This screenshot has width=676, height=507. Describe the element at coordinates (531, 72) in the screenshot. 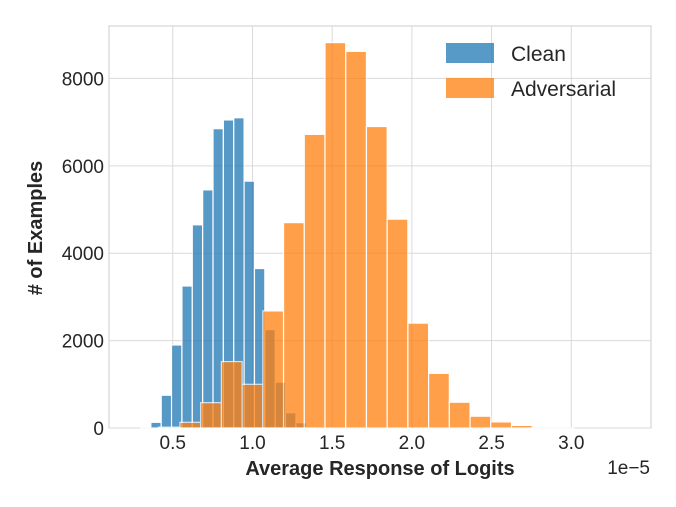

I see `legend: Clean Adversarial` at that location.